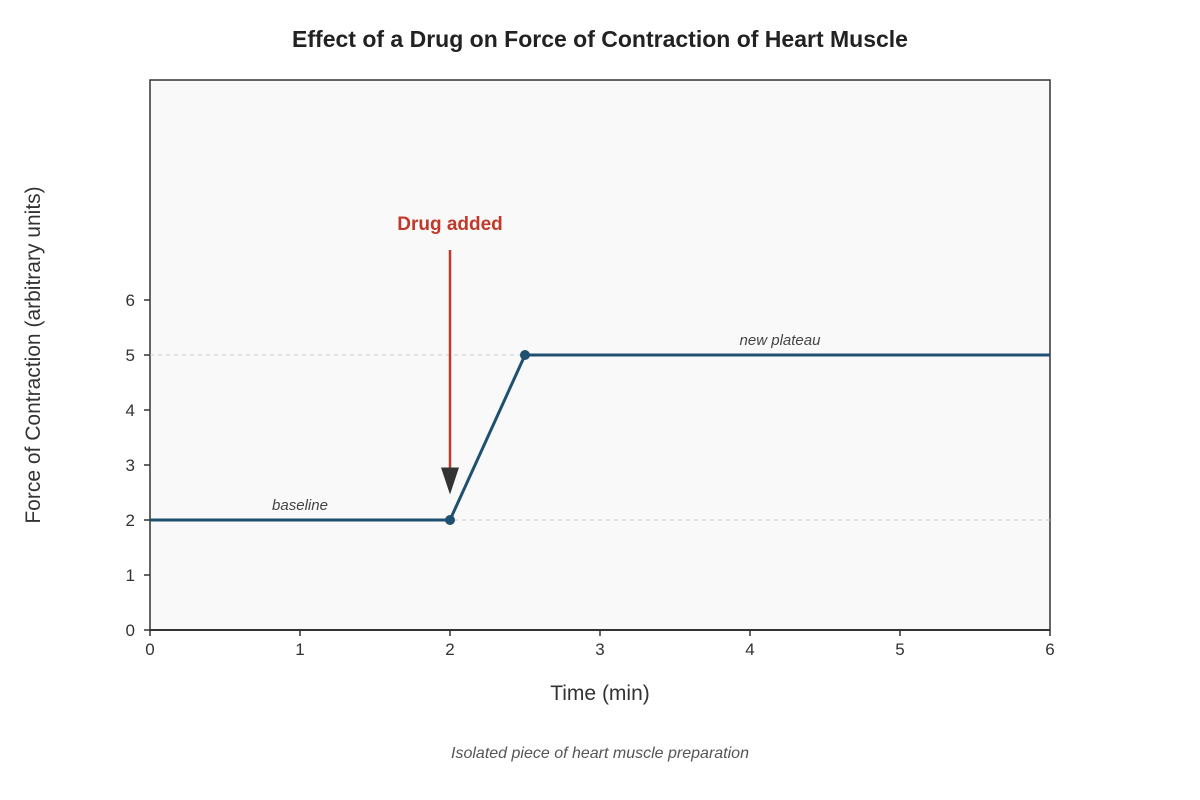 This screenshot has height=800, width=1200. Describe the element at coordinates (130, 520) in the screenshot. I see `y-tick-label: 2` at that location.